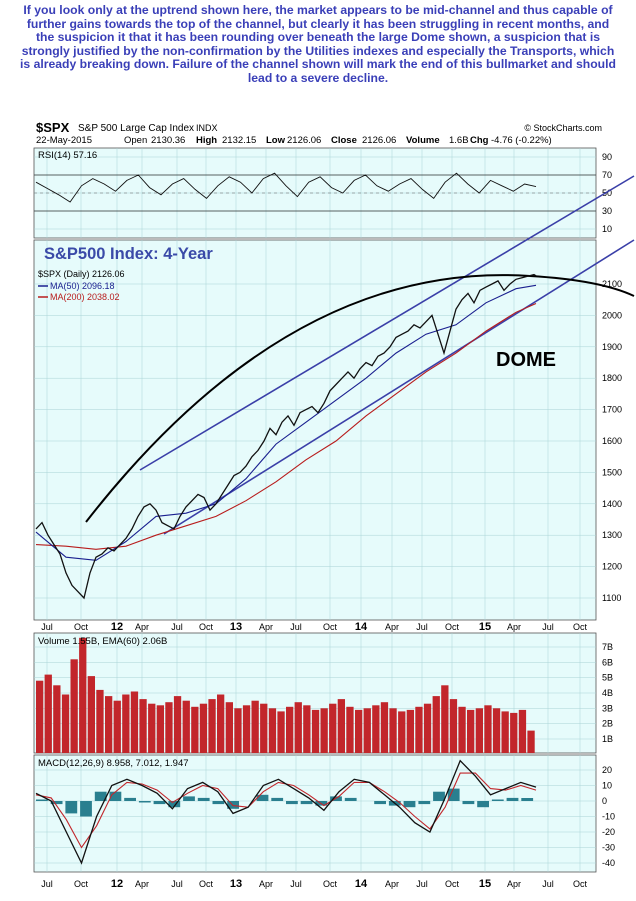 The width and height of the screenshot is (636, 901). I want to click on macd-tick-label: -40, so click(608, 863).